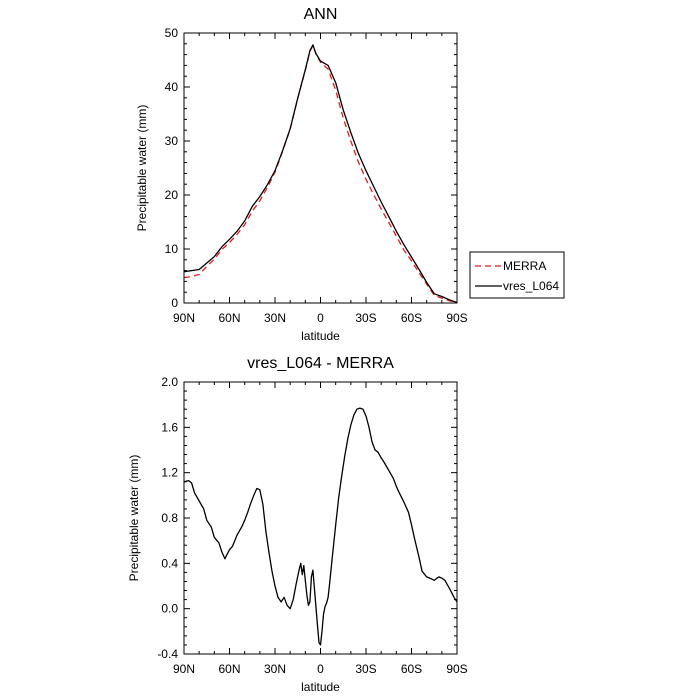 The image size is (700, 700). What do you see at coordinates (174, 303) in the screenshot?
I see `y-tick-label: 0` at bounding box center [174, 303].